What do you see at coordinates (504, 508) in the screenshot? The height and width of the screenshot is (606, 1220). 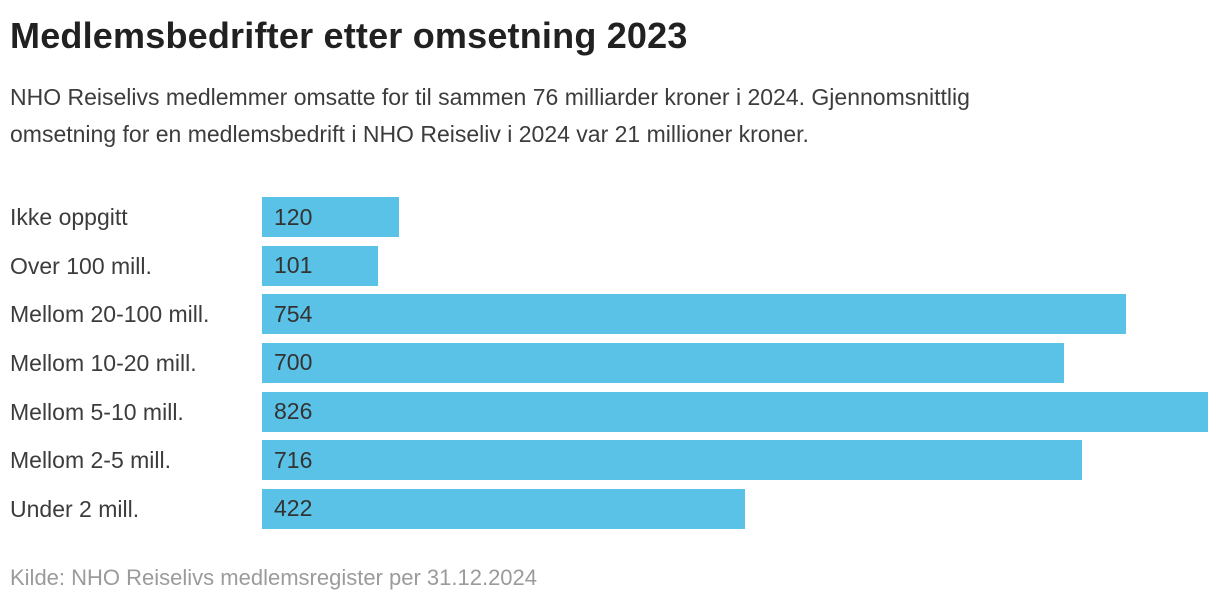 I see `bar: 422` at bounding box center [504, 508].